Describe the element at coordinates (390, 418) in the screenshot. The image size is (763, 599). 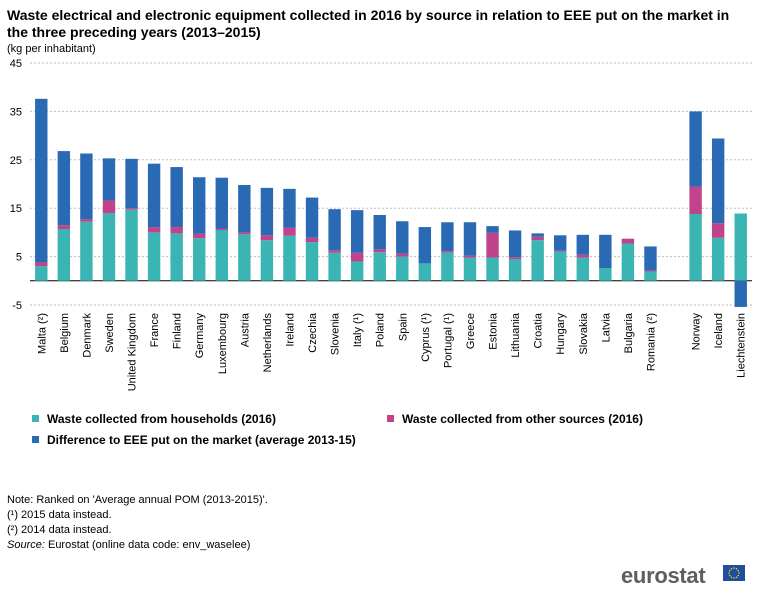
I see `legend-swatch-other-sources` at that location.